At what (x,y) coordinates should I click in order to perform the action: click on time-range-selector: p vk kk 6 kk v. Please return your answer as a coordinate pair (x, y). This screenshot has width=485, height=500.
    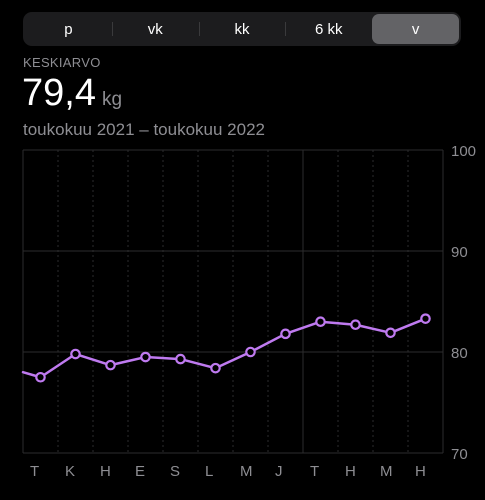
    Looking at the image, I should click on (242, 29).